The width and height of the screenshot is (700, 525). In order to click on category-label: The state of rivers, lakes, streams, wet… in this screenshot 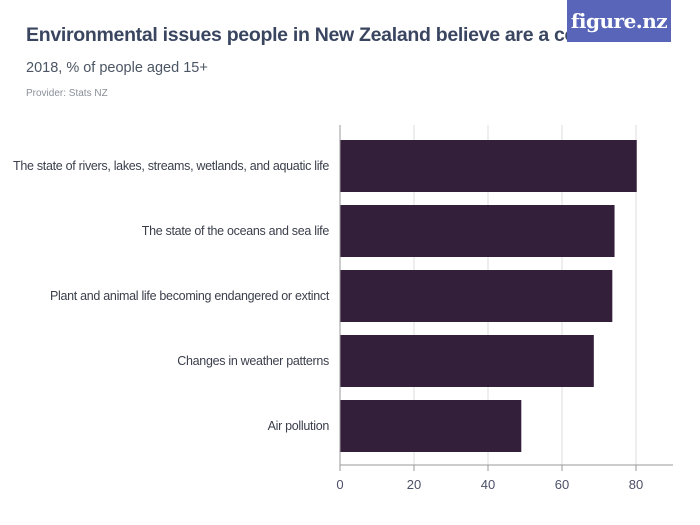, I will do `click(171, 166)`.